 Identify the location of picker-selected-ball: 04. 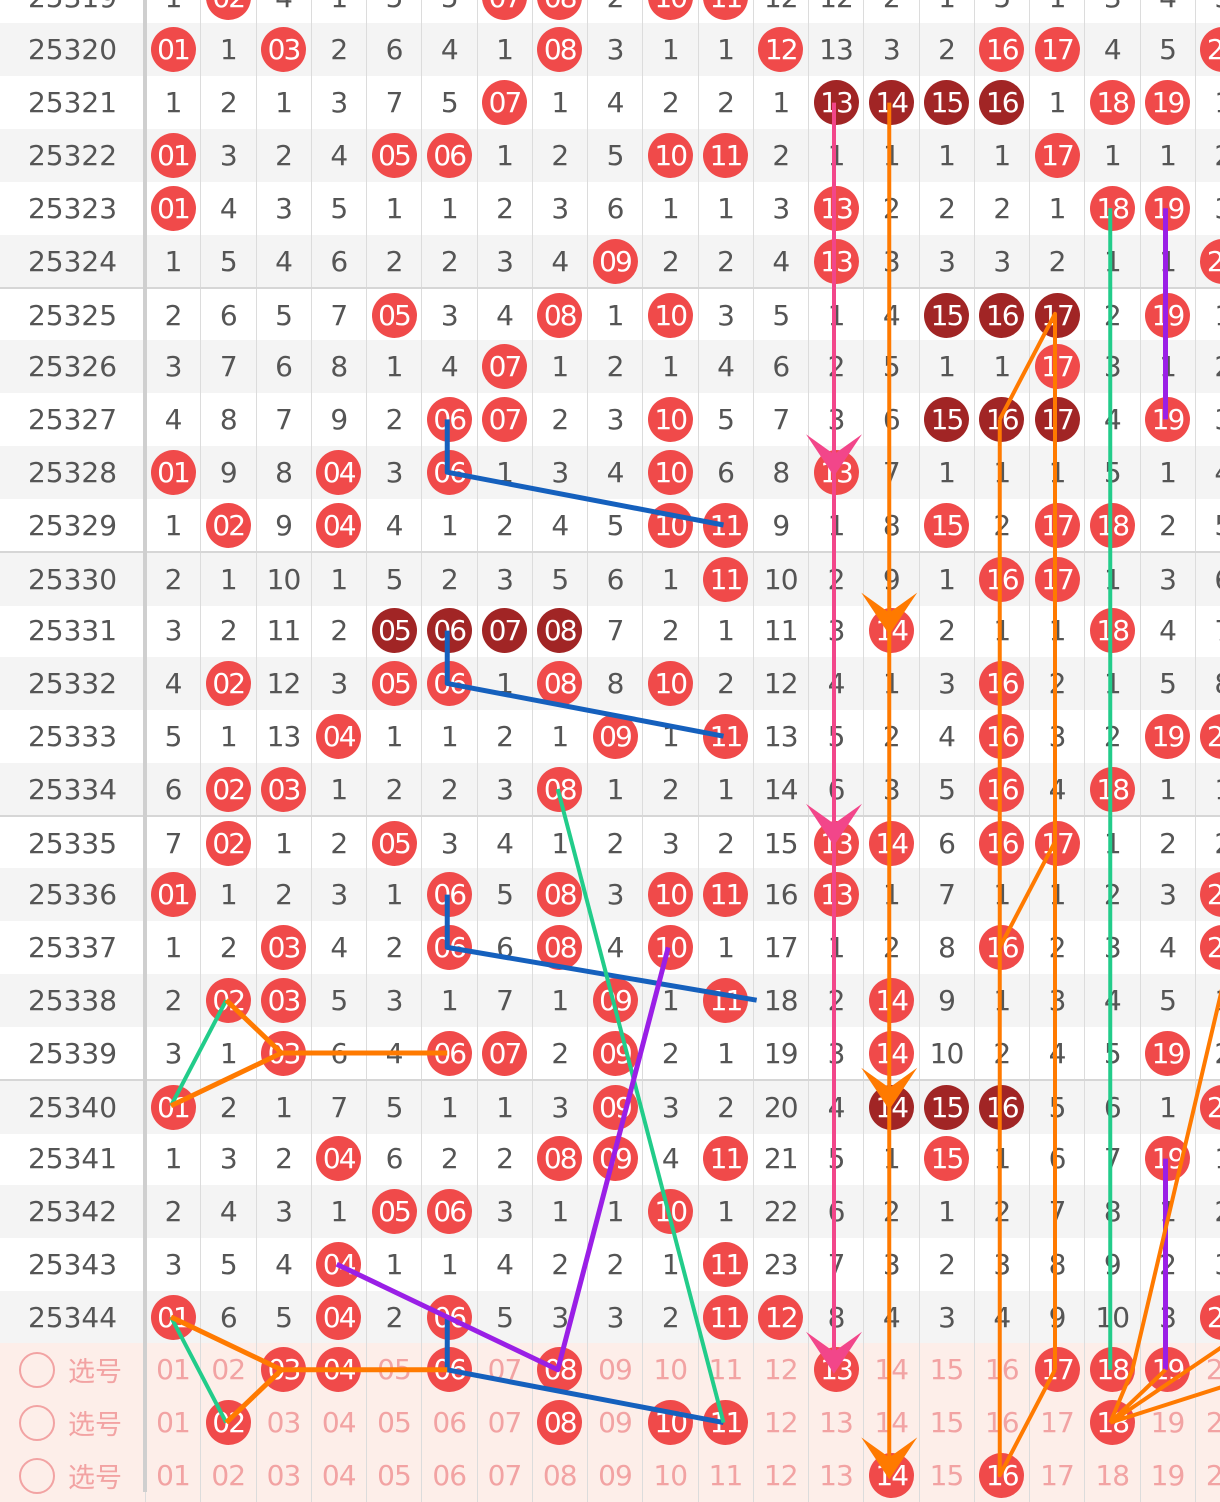
(339, 1370).